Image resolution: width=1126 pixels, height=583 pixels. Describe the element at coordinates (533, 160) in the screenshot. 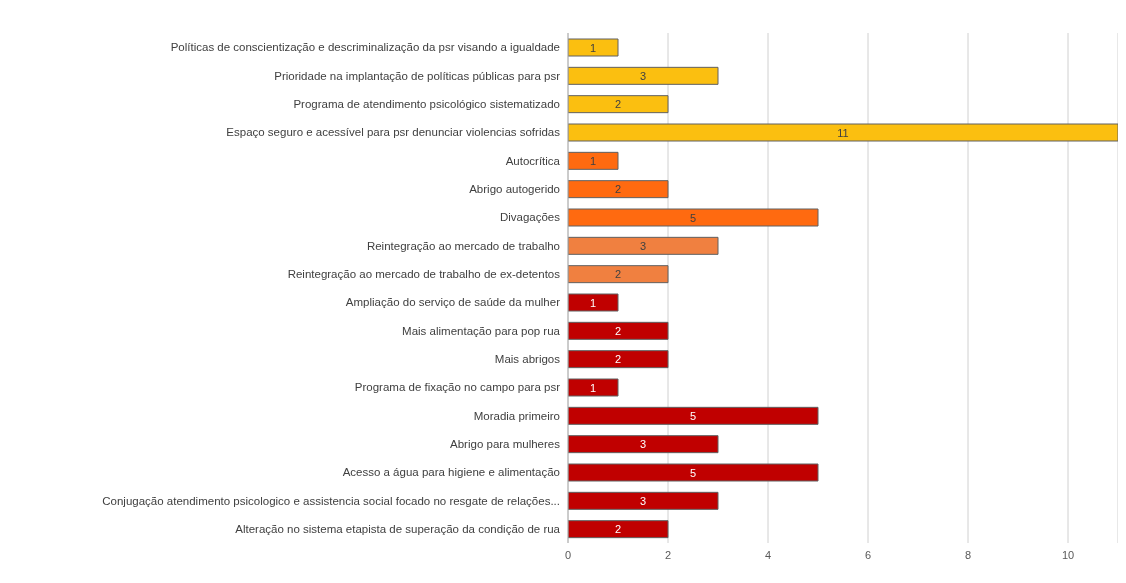

I see `y-tick-label: Autocrítica` at that location.